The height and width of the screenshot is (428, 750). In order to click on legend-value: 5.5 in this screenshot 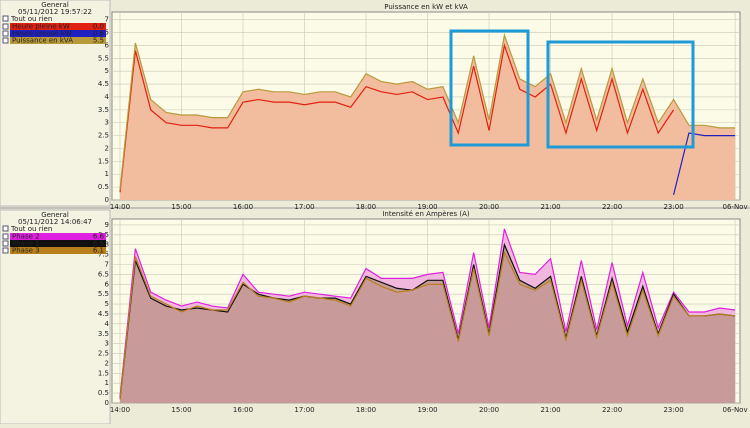, I will do `click(98, 41)`.